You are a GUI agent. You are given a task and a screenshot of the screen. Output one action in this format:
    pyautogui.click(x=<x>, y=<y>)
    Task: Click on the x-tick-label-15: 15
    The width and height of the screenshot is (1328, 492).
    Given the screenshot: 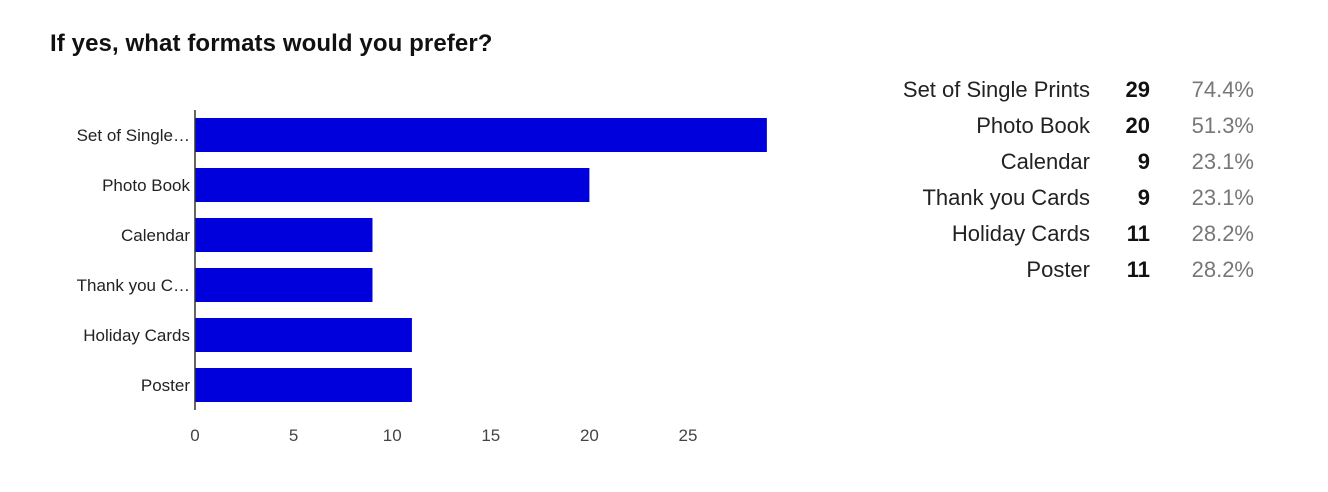 What is the action you would take?
    pyautogui.click(x=490, y=435)
    